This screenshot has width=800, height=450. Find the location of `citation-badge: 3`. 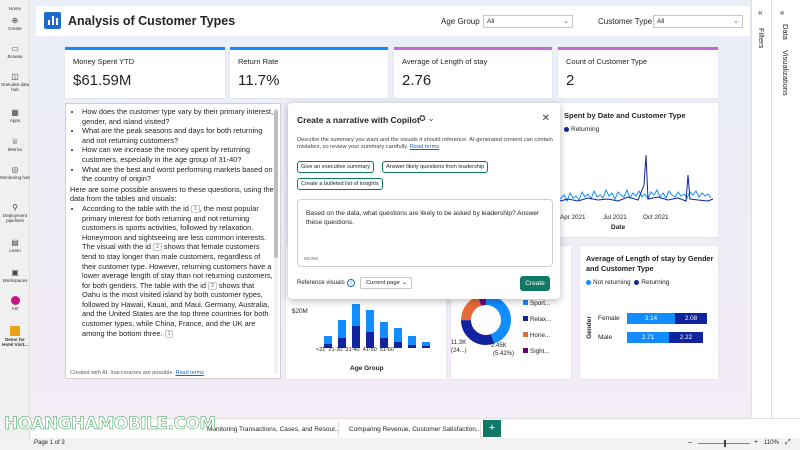

citation-badge: 3 is located at coordinates (212, 285).